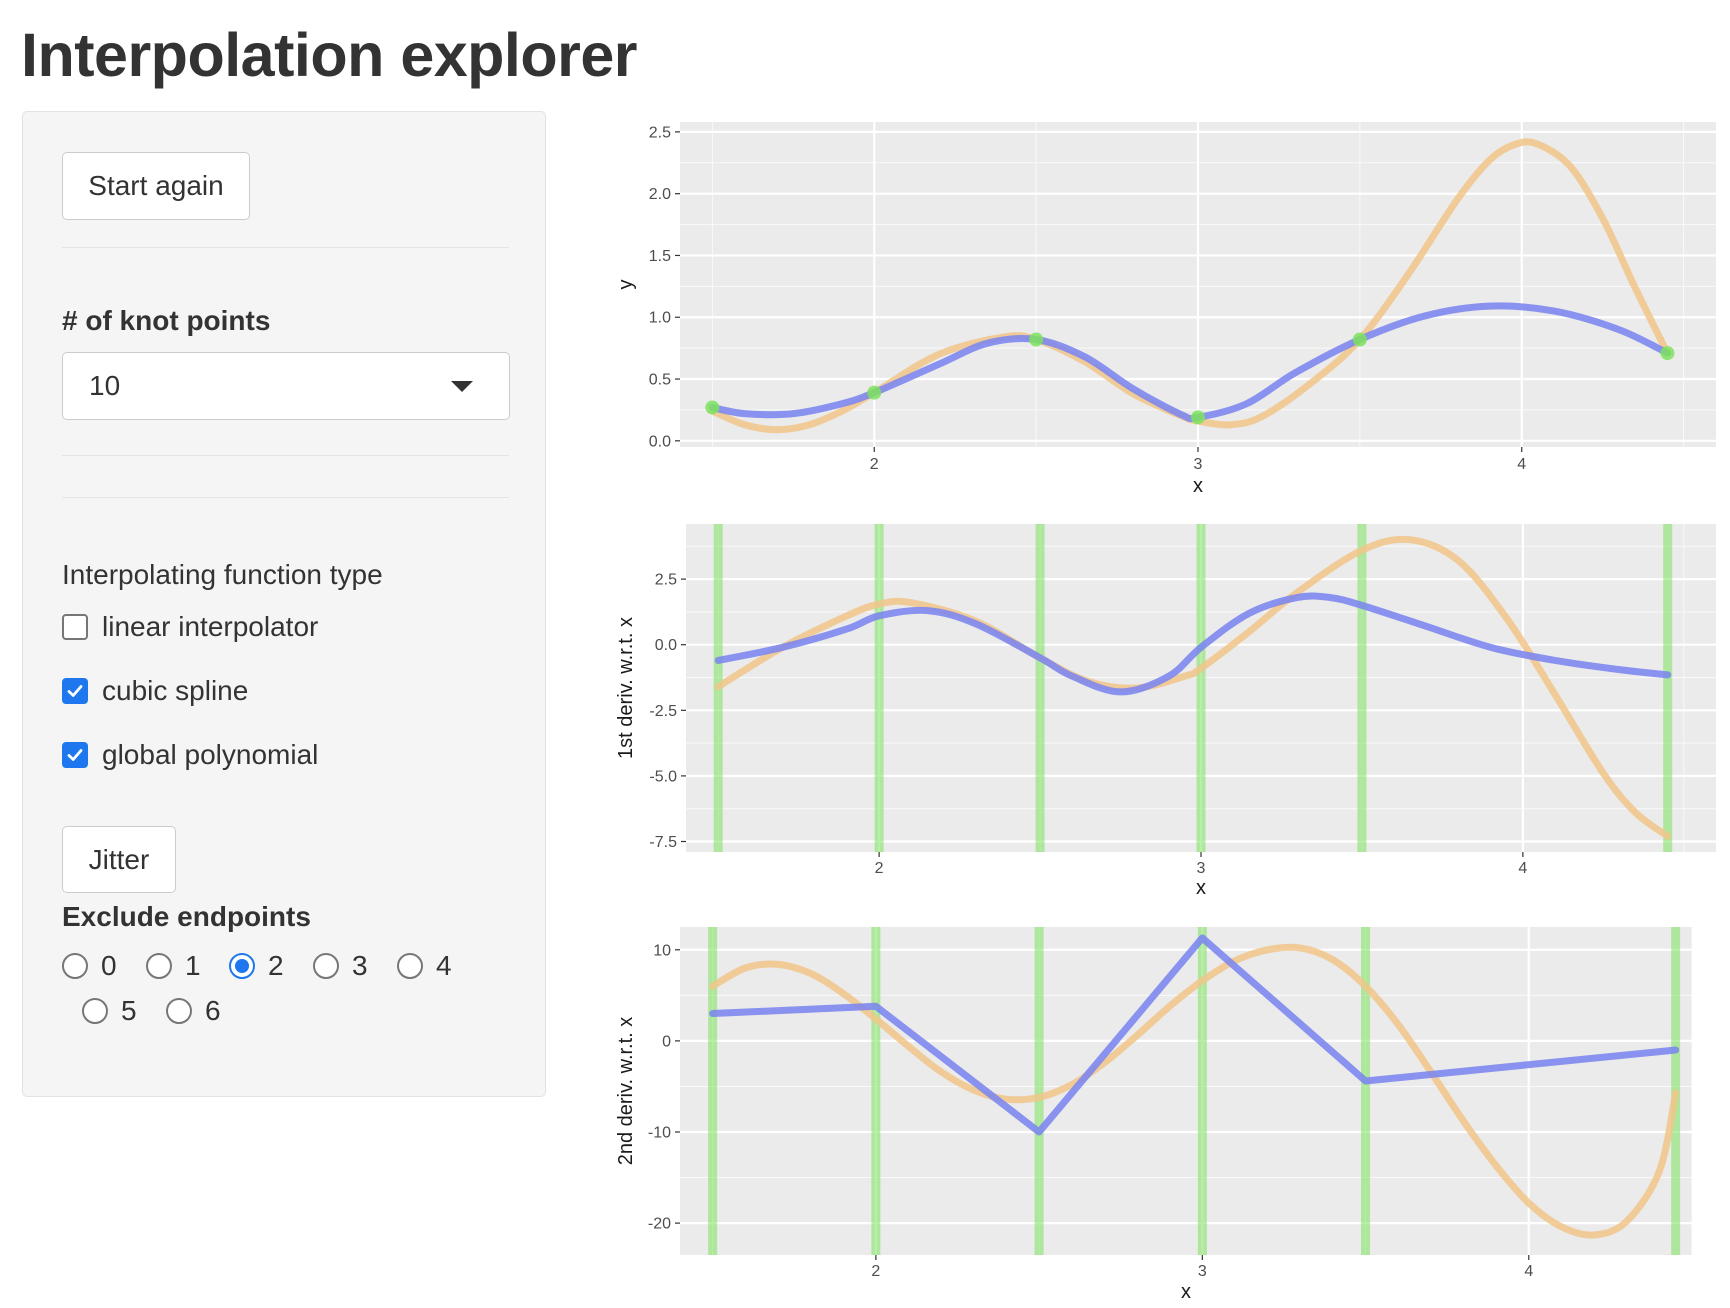 The height and width of the screenshot is (1308, 1730). I want to click on radio-label: 1, so click(193, 965).